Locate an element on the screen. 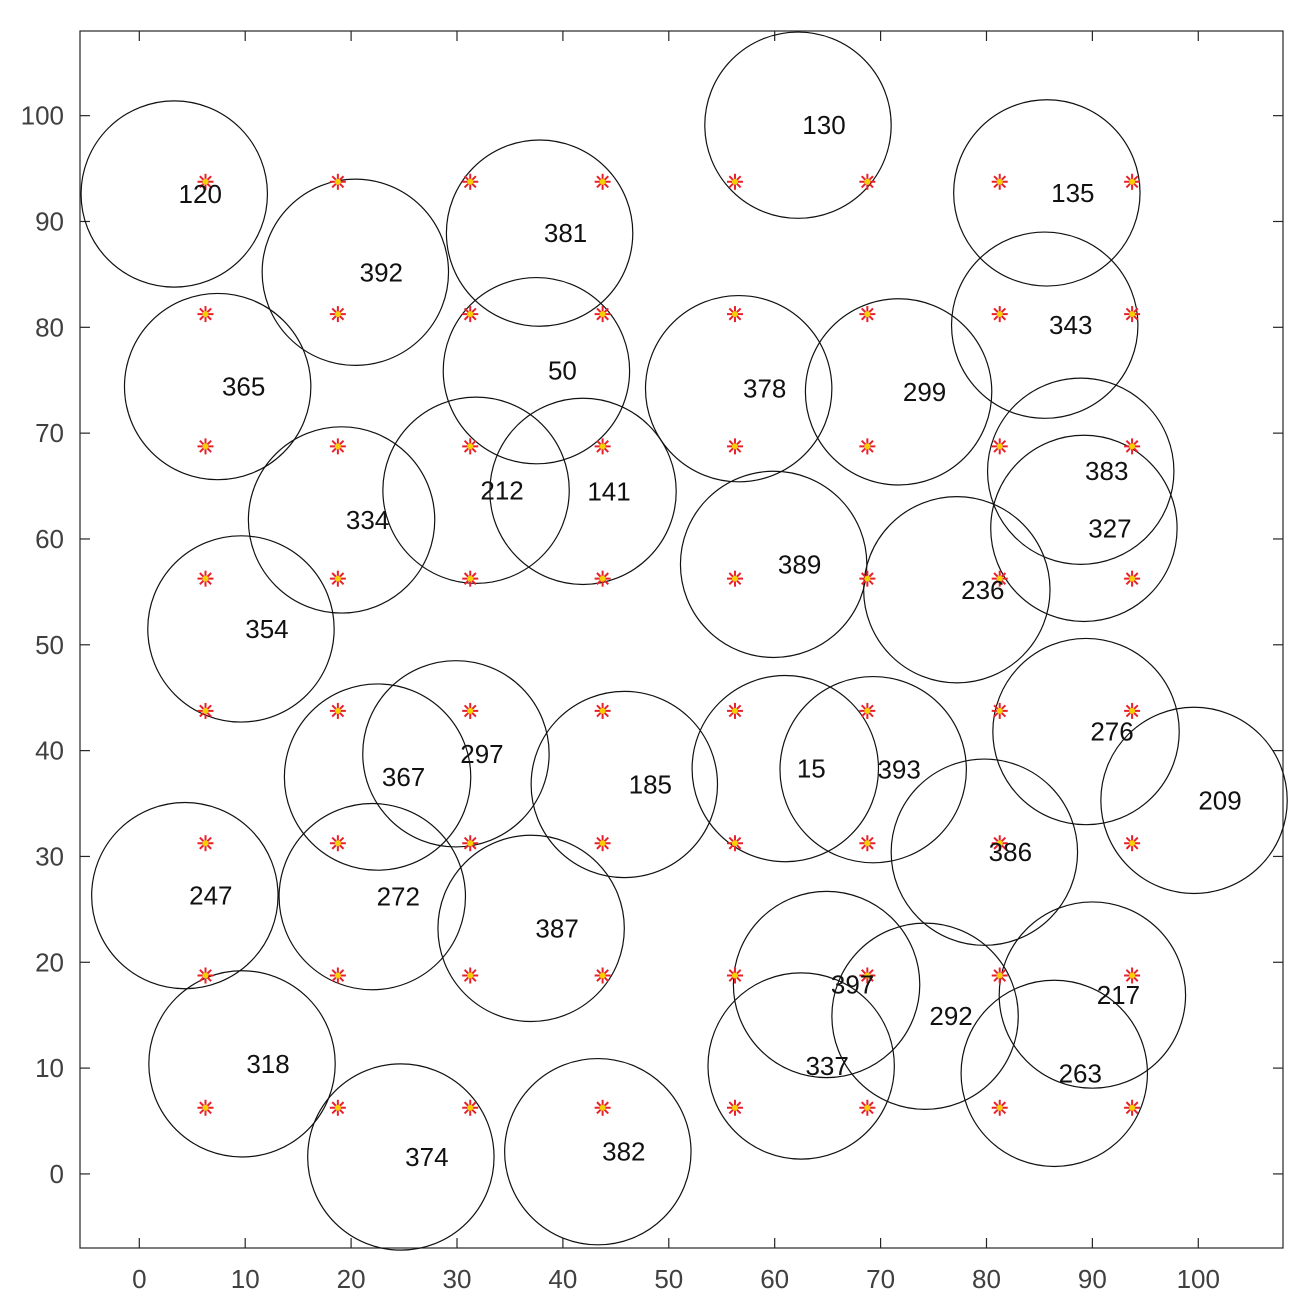 The width and height of the screenshot is (1306, 1309). x-tick-label: 90 is located at coordinates (1092, 1279).